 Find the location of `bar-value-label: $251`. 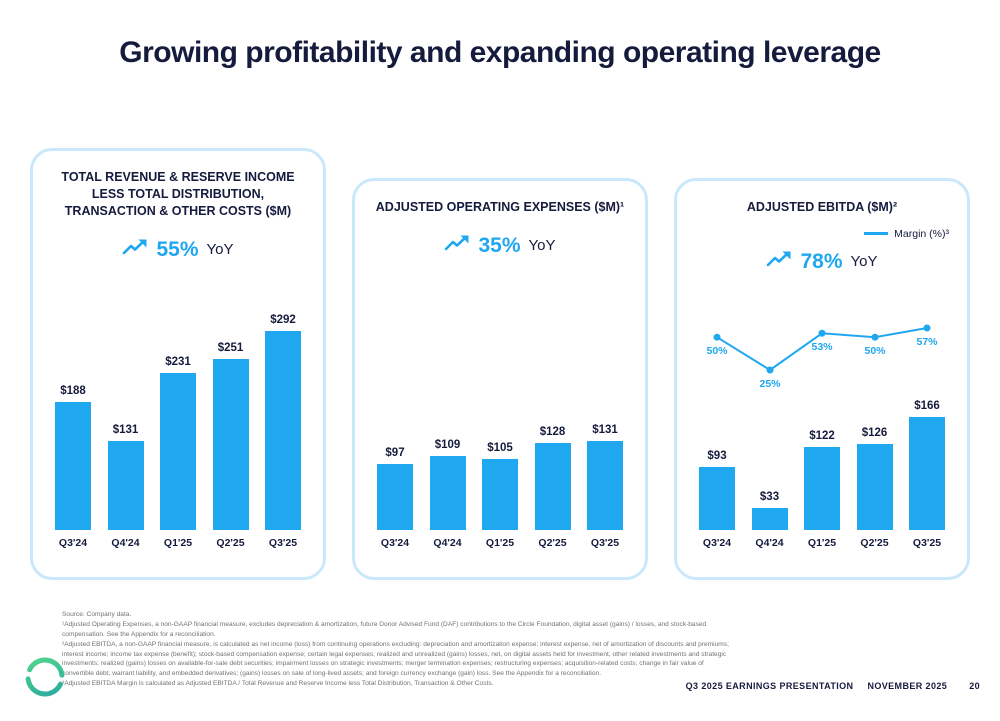

bar-value-label: $251 is located at coordinates (230, 348).